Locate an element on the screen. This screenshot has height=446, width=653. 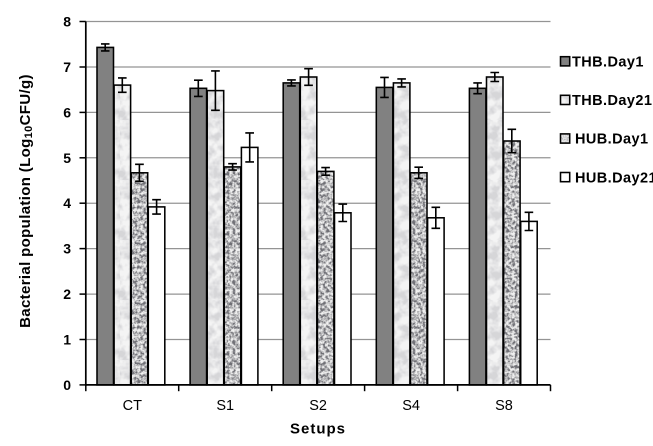
svg-text: S2 is located at coordinates (318, 406).